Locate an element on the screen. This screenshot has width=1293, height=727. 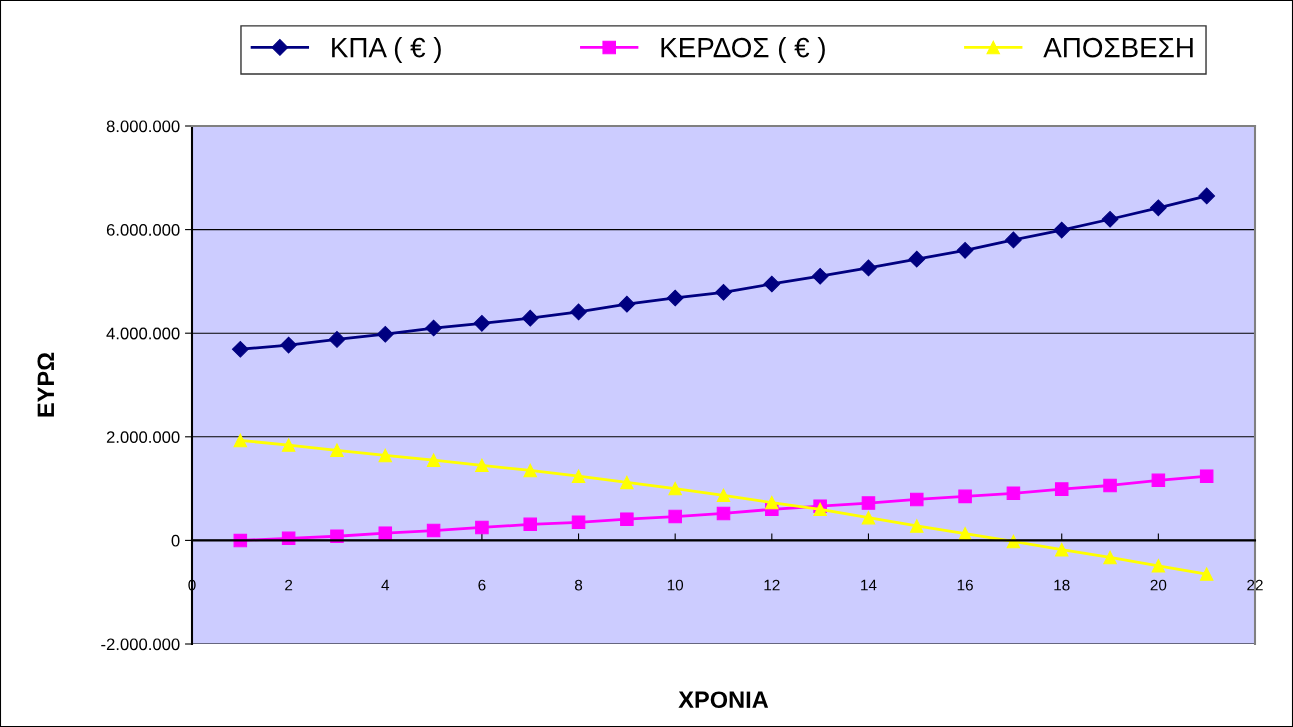
x-tick-label: 16 is located at coordinates (965, 585).